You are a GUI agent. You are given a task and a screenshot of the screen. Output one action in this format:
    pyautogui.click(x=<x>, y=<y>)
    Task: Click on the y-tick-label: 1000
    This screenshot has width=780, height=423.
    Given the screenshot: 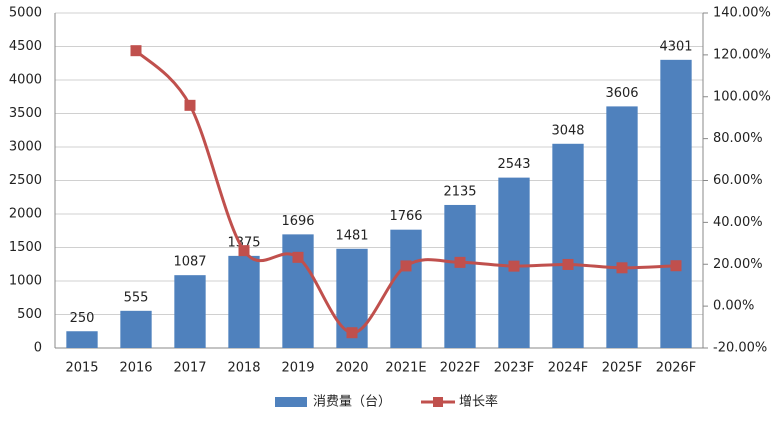 What is the action you would take?
    pyautogui.click(x=25, y=281)
    